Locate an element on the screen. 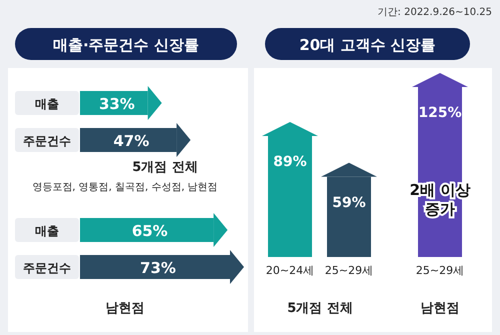  data-label: 89% is located at coordinates (290, 162).